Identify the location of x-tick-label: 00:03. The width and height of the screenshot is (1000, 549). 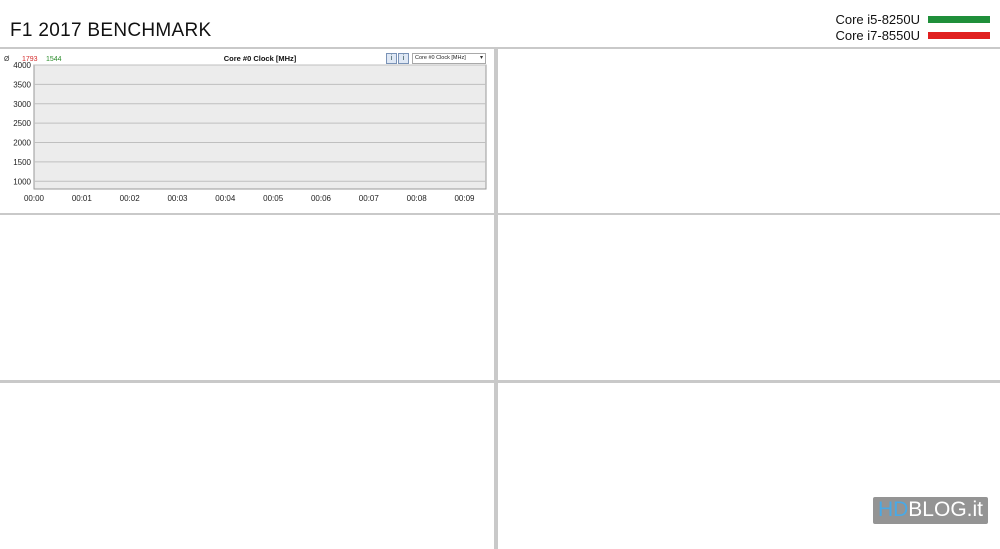
(177, 198).